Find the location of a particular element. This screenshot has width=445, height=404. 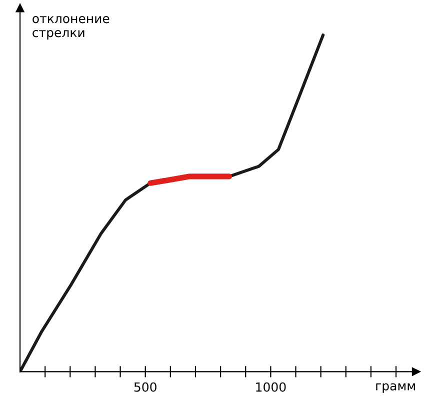

y-axis-title: отклонение стрелки is located at coordinates (71, 28).